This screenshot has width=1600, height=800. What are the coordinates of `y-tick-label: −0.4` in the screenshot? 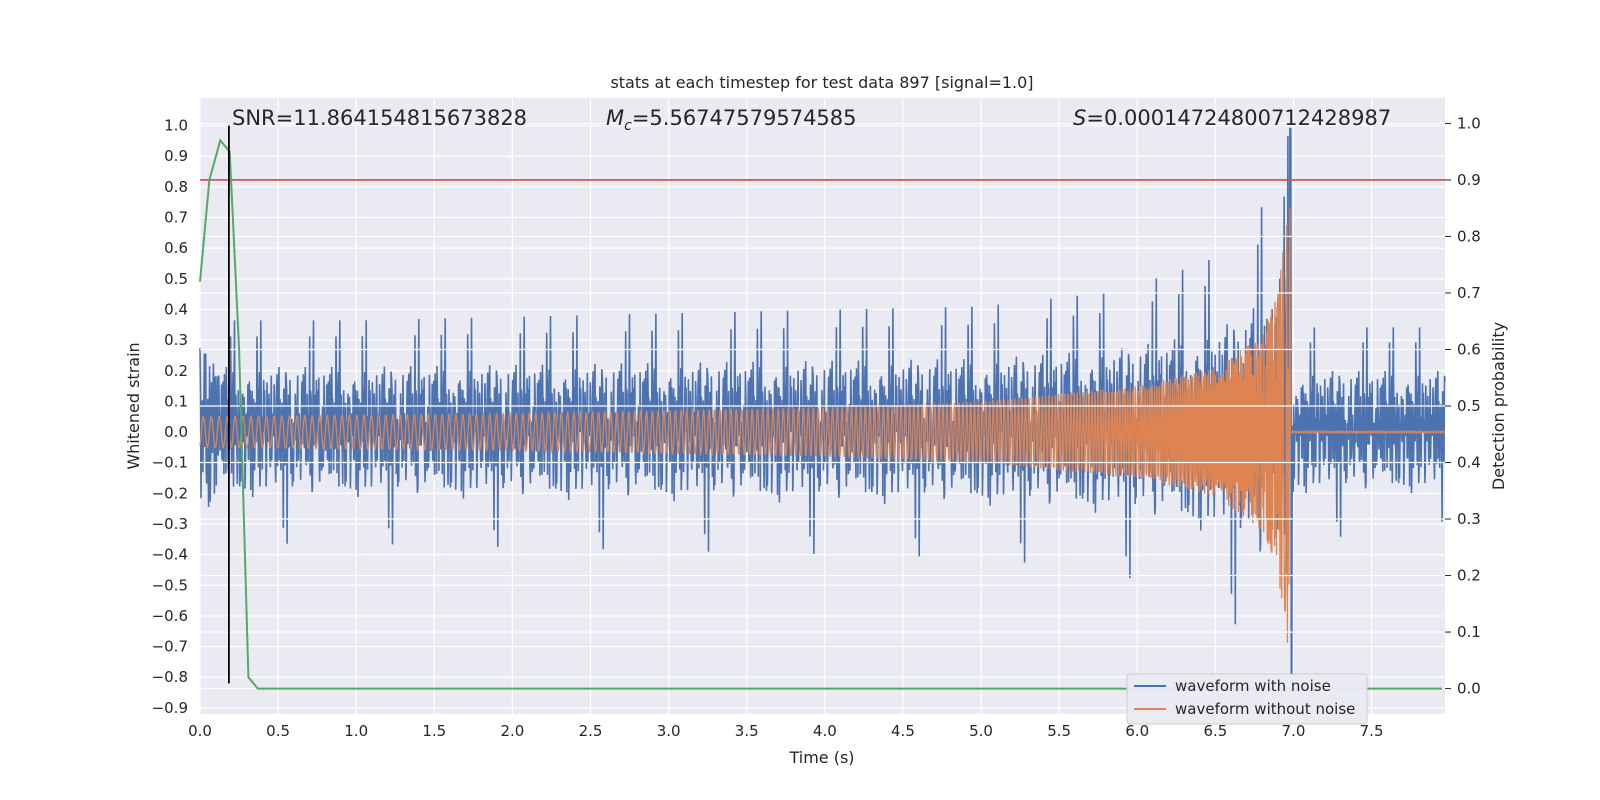 It's located at (170, 555).